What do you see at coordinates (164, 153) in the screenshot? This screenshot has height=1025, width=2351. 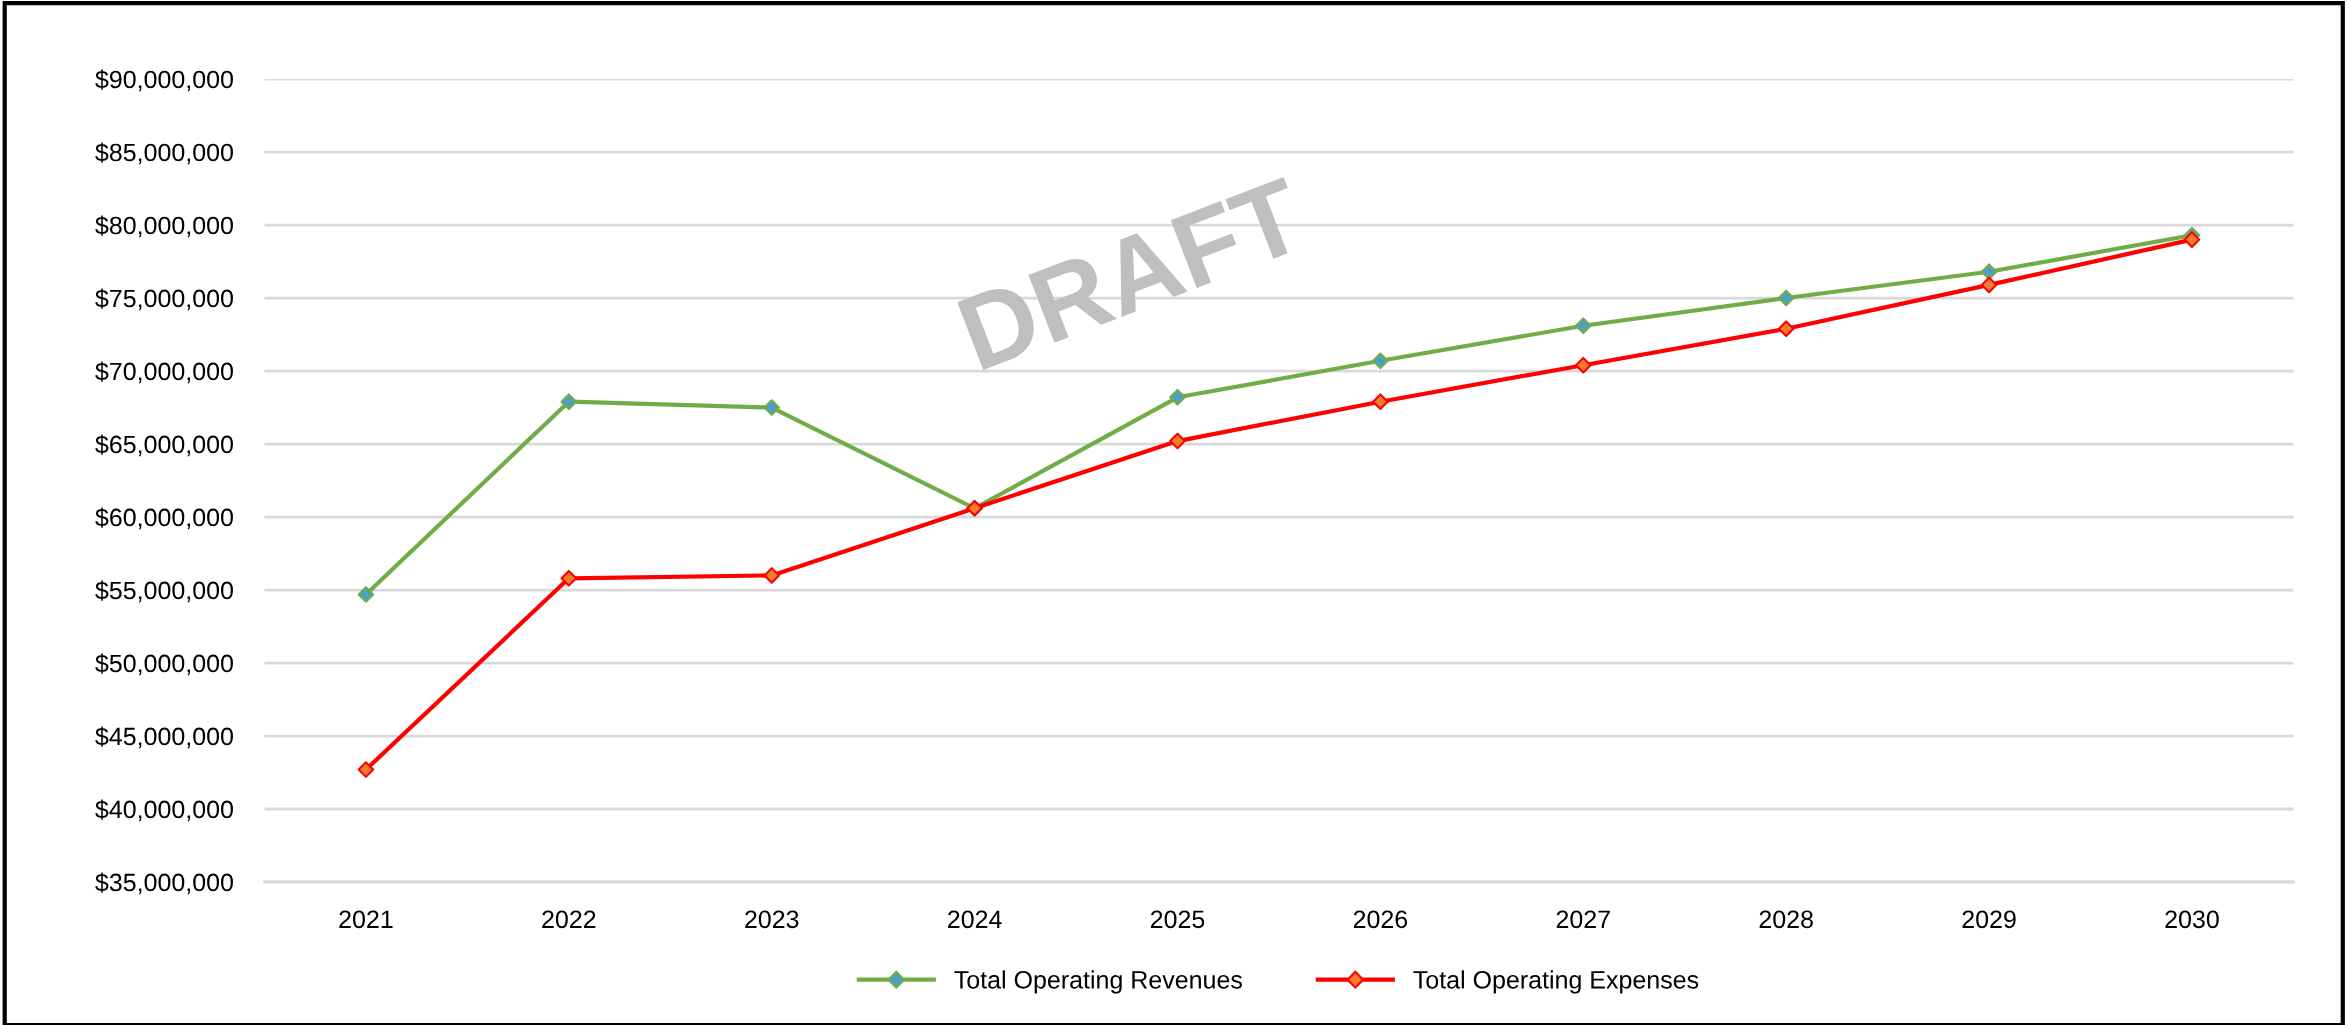 I see `y-tick-label: $85,000,000` at bounding box center [164, 153].